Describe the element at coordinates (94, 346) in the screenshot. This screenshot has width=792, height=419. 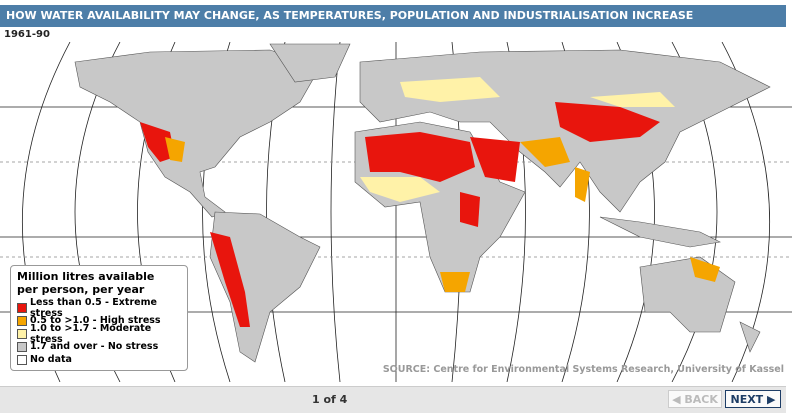
I see `legend-label: 1.7 and over - No stress` at that location.